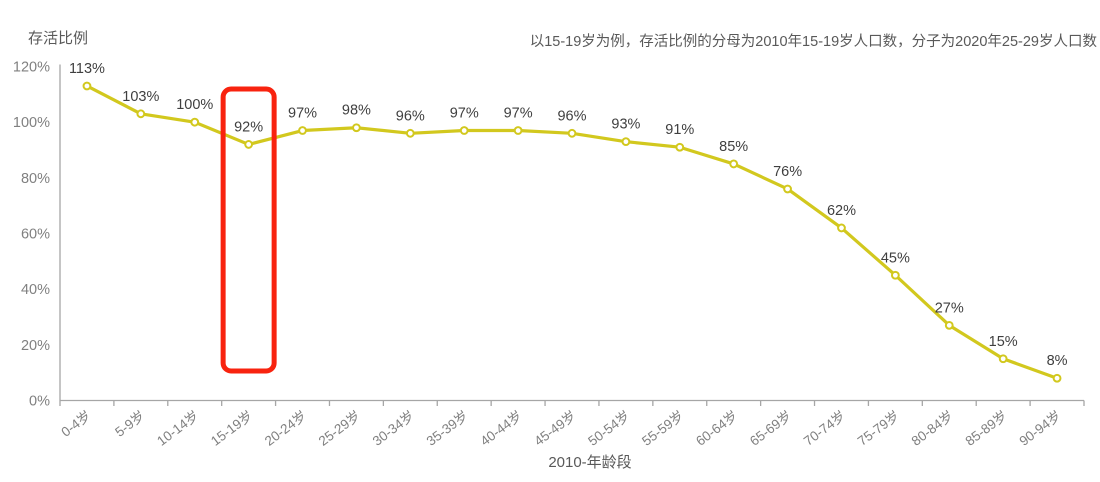 The width and height of the screenshot is (1100, 482). I want to click on x-category-label: 30-34岁, so click(393, 428).